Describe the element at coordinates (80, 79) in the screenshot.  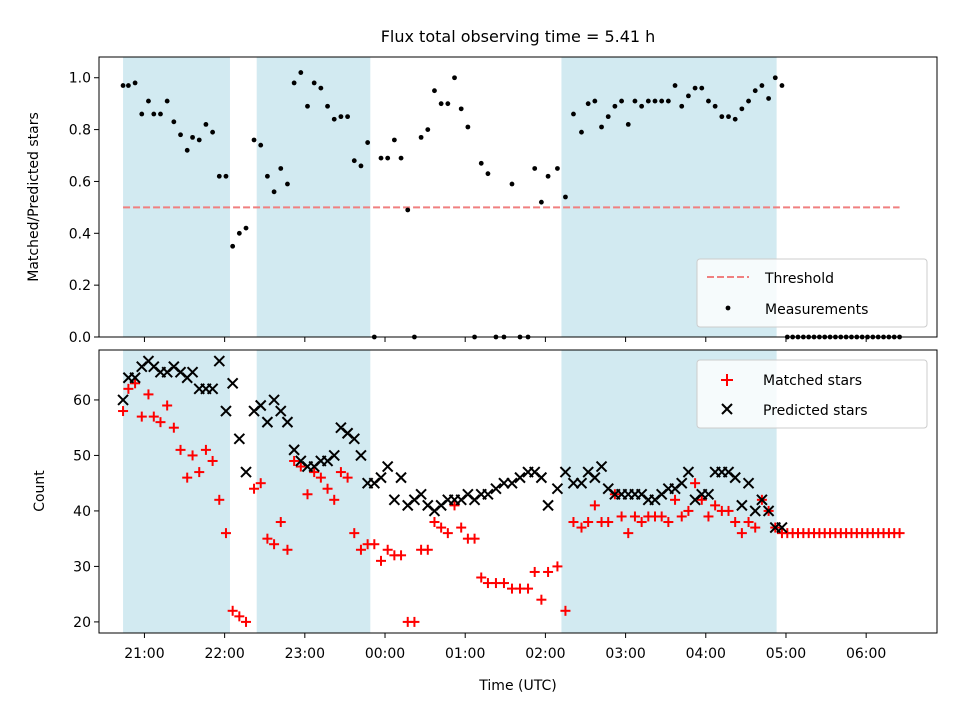
I see `y-tick-label: 1.0` at that location.